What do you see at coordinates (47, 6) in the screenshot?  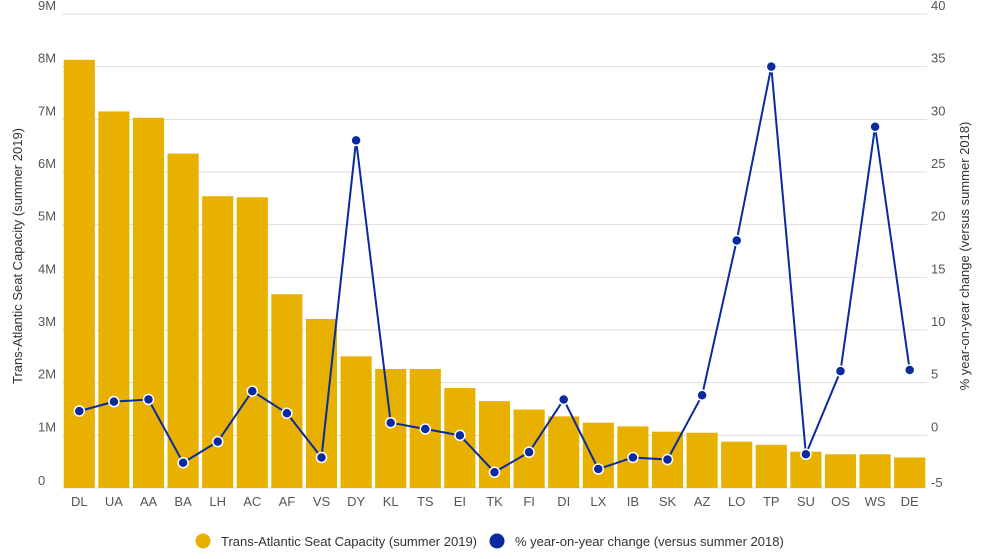 I see `left-tick-label: 9M` at bounding box center [47, 6].